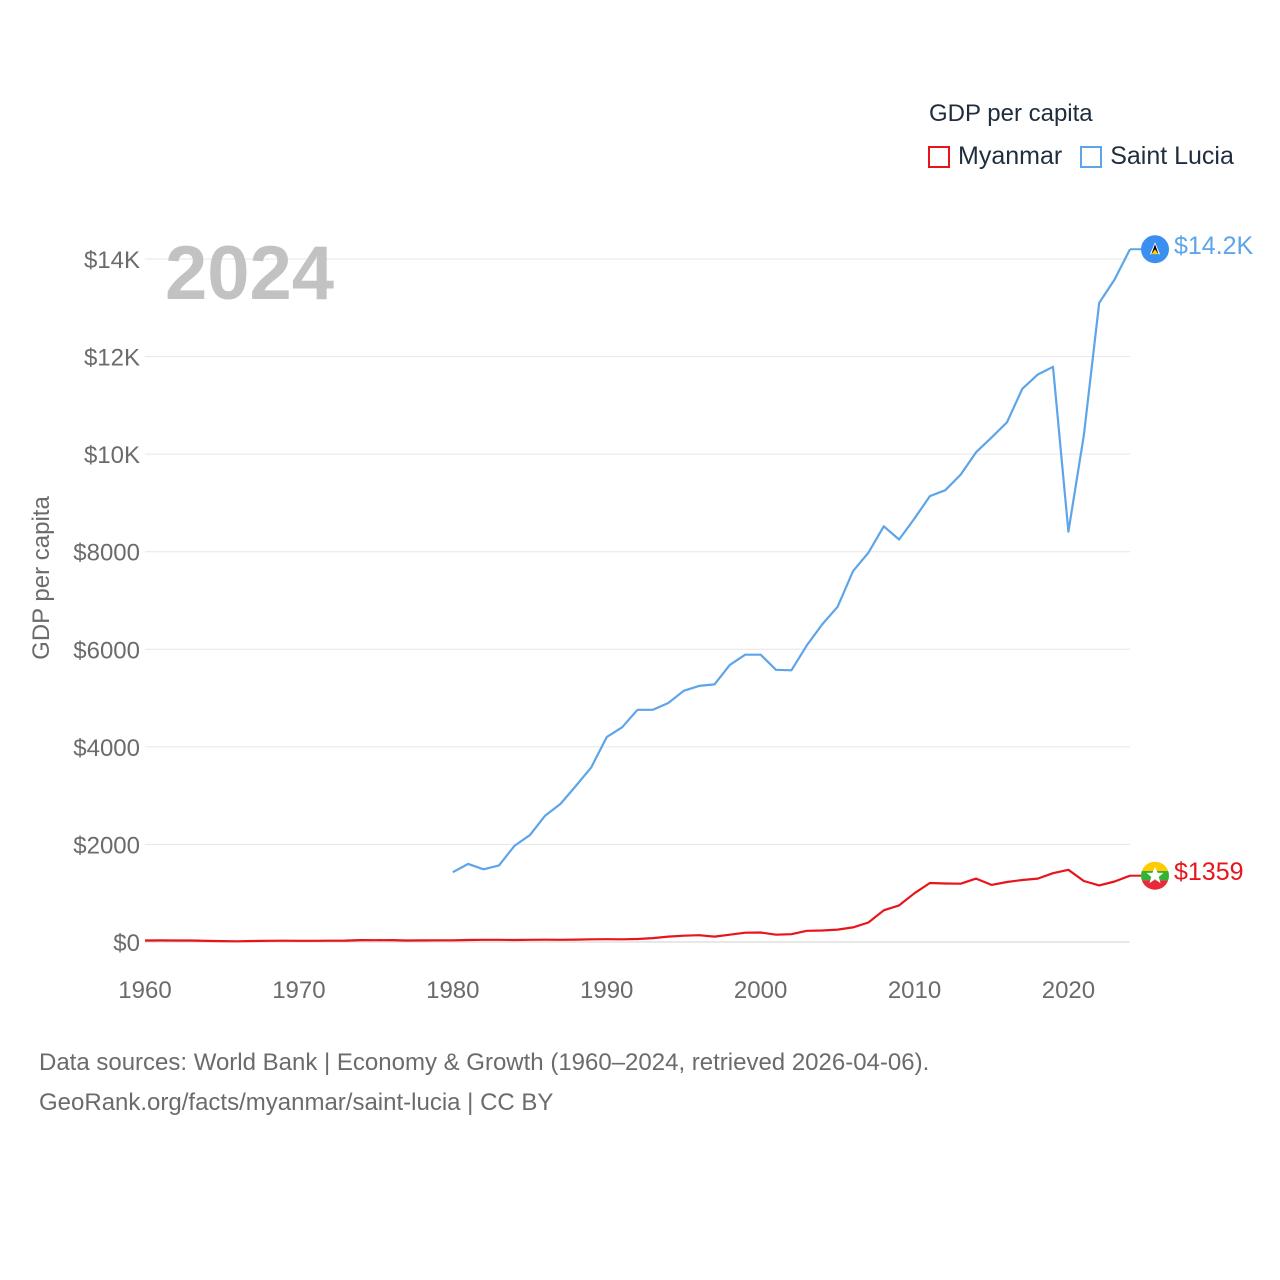  Describe the element at coordinates (112, 260) in the screenshot. I see `y-tick-label: $14K` at that location.